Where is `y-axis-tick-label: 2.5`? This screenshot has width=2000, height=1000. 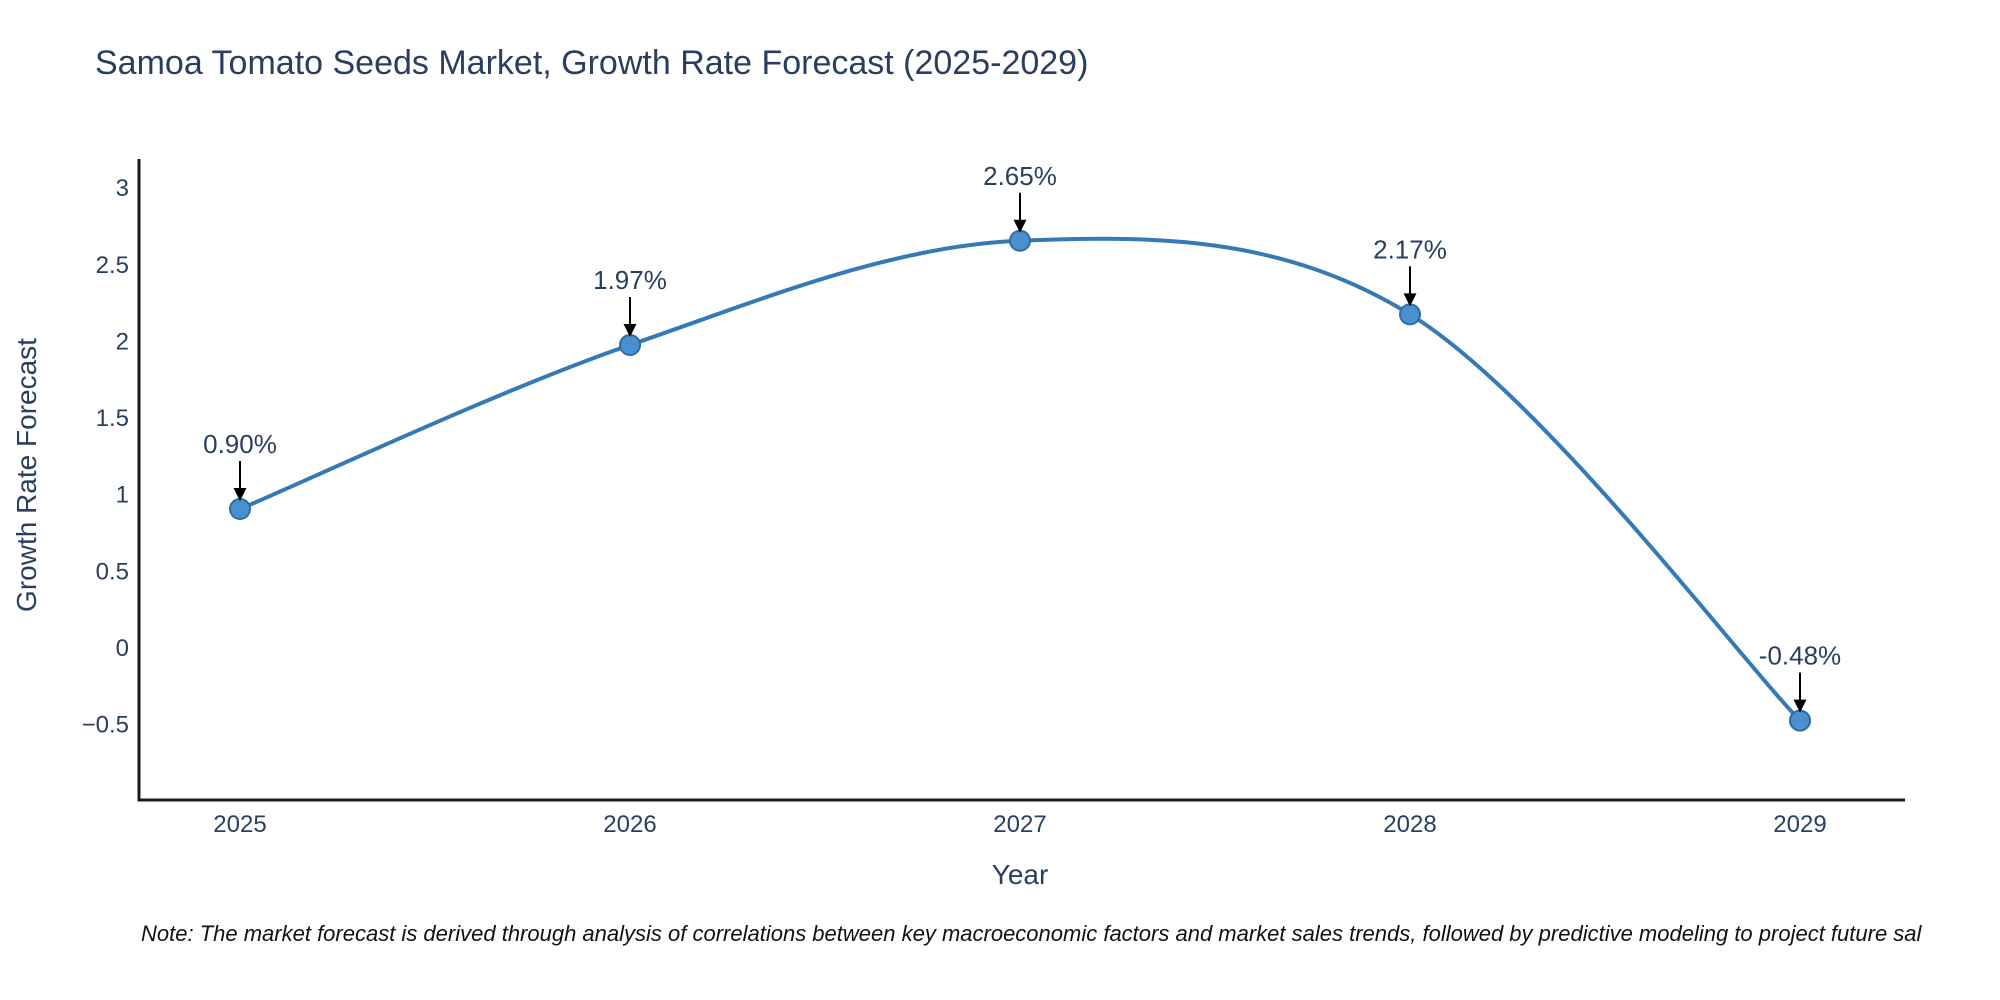
y-axis-tick-label: 2.5 is located at coordinates (112, 265).